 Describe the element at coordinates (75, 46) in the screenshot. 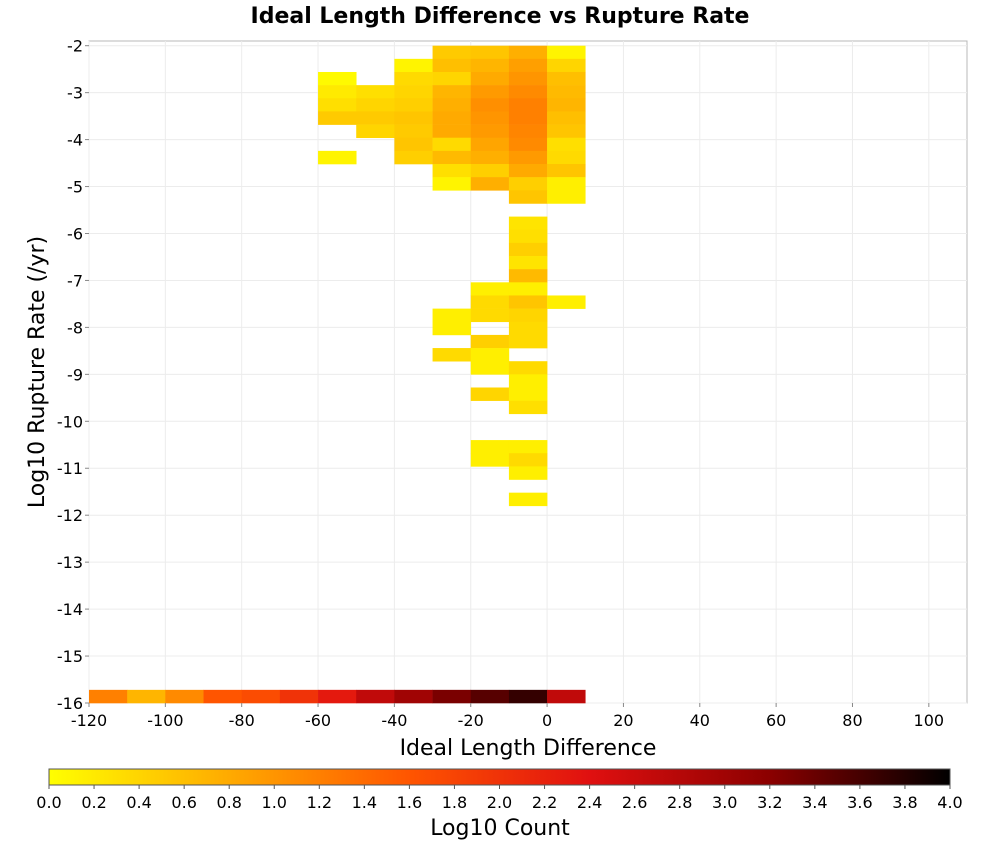

I see `y-tick-label: -2` at that location.